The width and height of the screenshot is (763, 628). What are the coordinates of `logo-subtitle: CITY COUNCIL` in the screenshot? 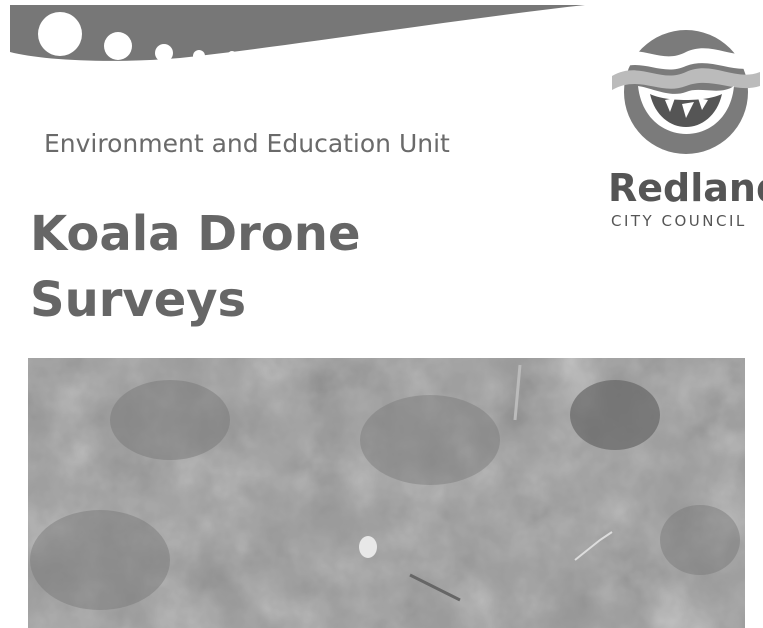 It's located at (679, 221).